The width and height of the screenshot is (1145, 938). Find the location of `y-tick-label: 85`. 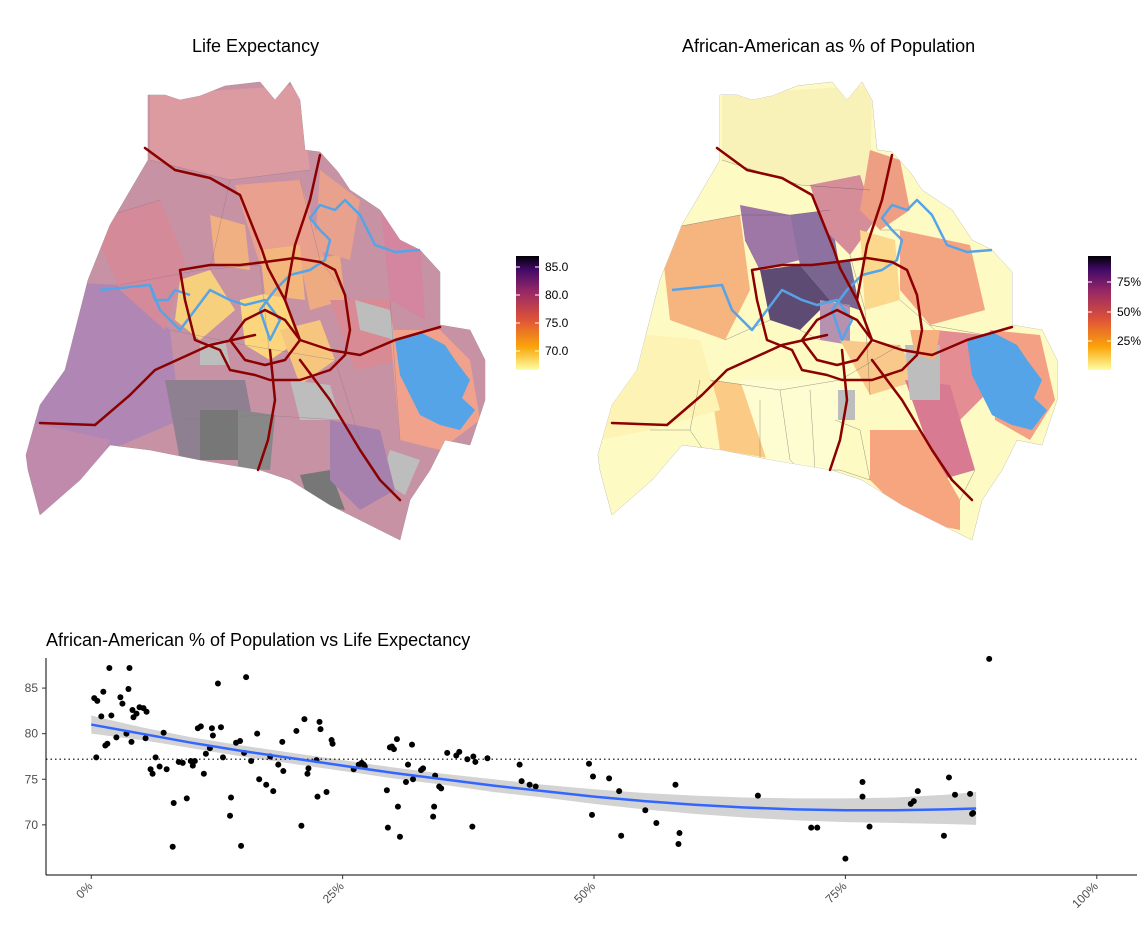

y-tick-label: 85 is located at coordinates (32, 688).